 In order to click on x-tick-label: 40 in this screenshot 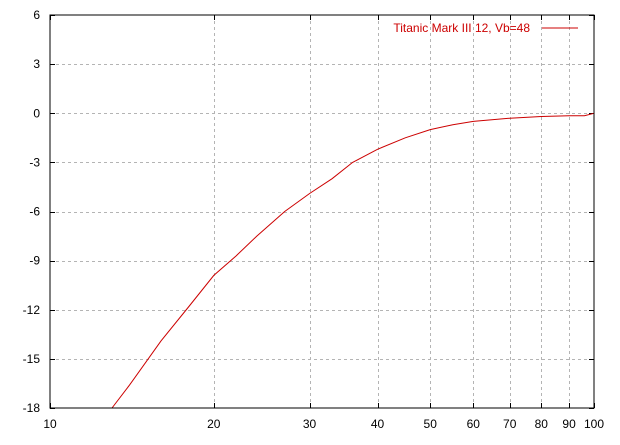, I will do `click(378, 424)`.